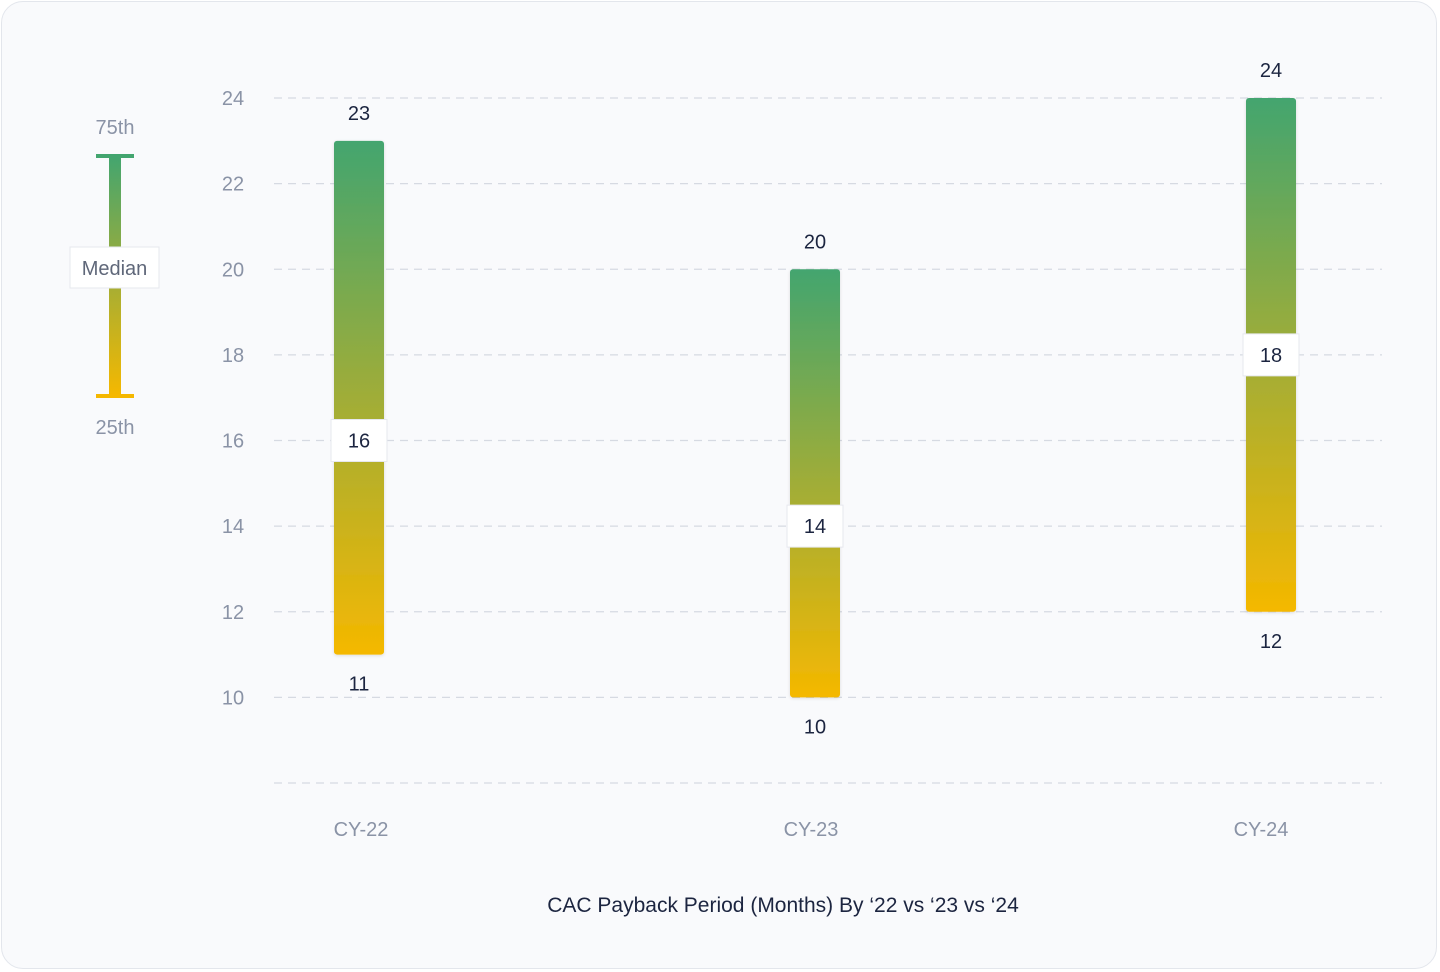 The image size is (1440, 972). I want to click on p25-label: 11, so click(359, 685).